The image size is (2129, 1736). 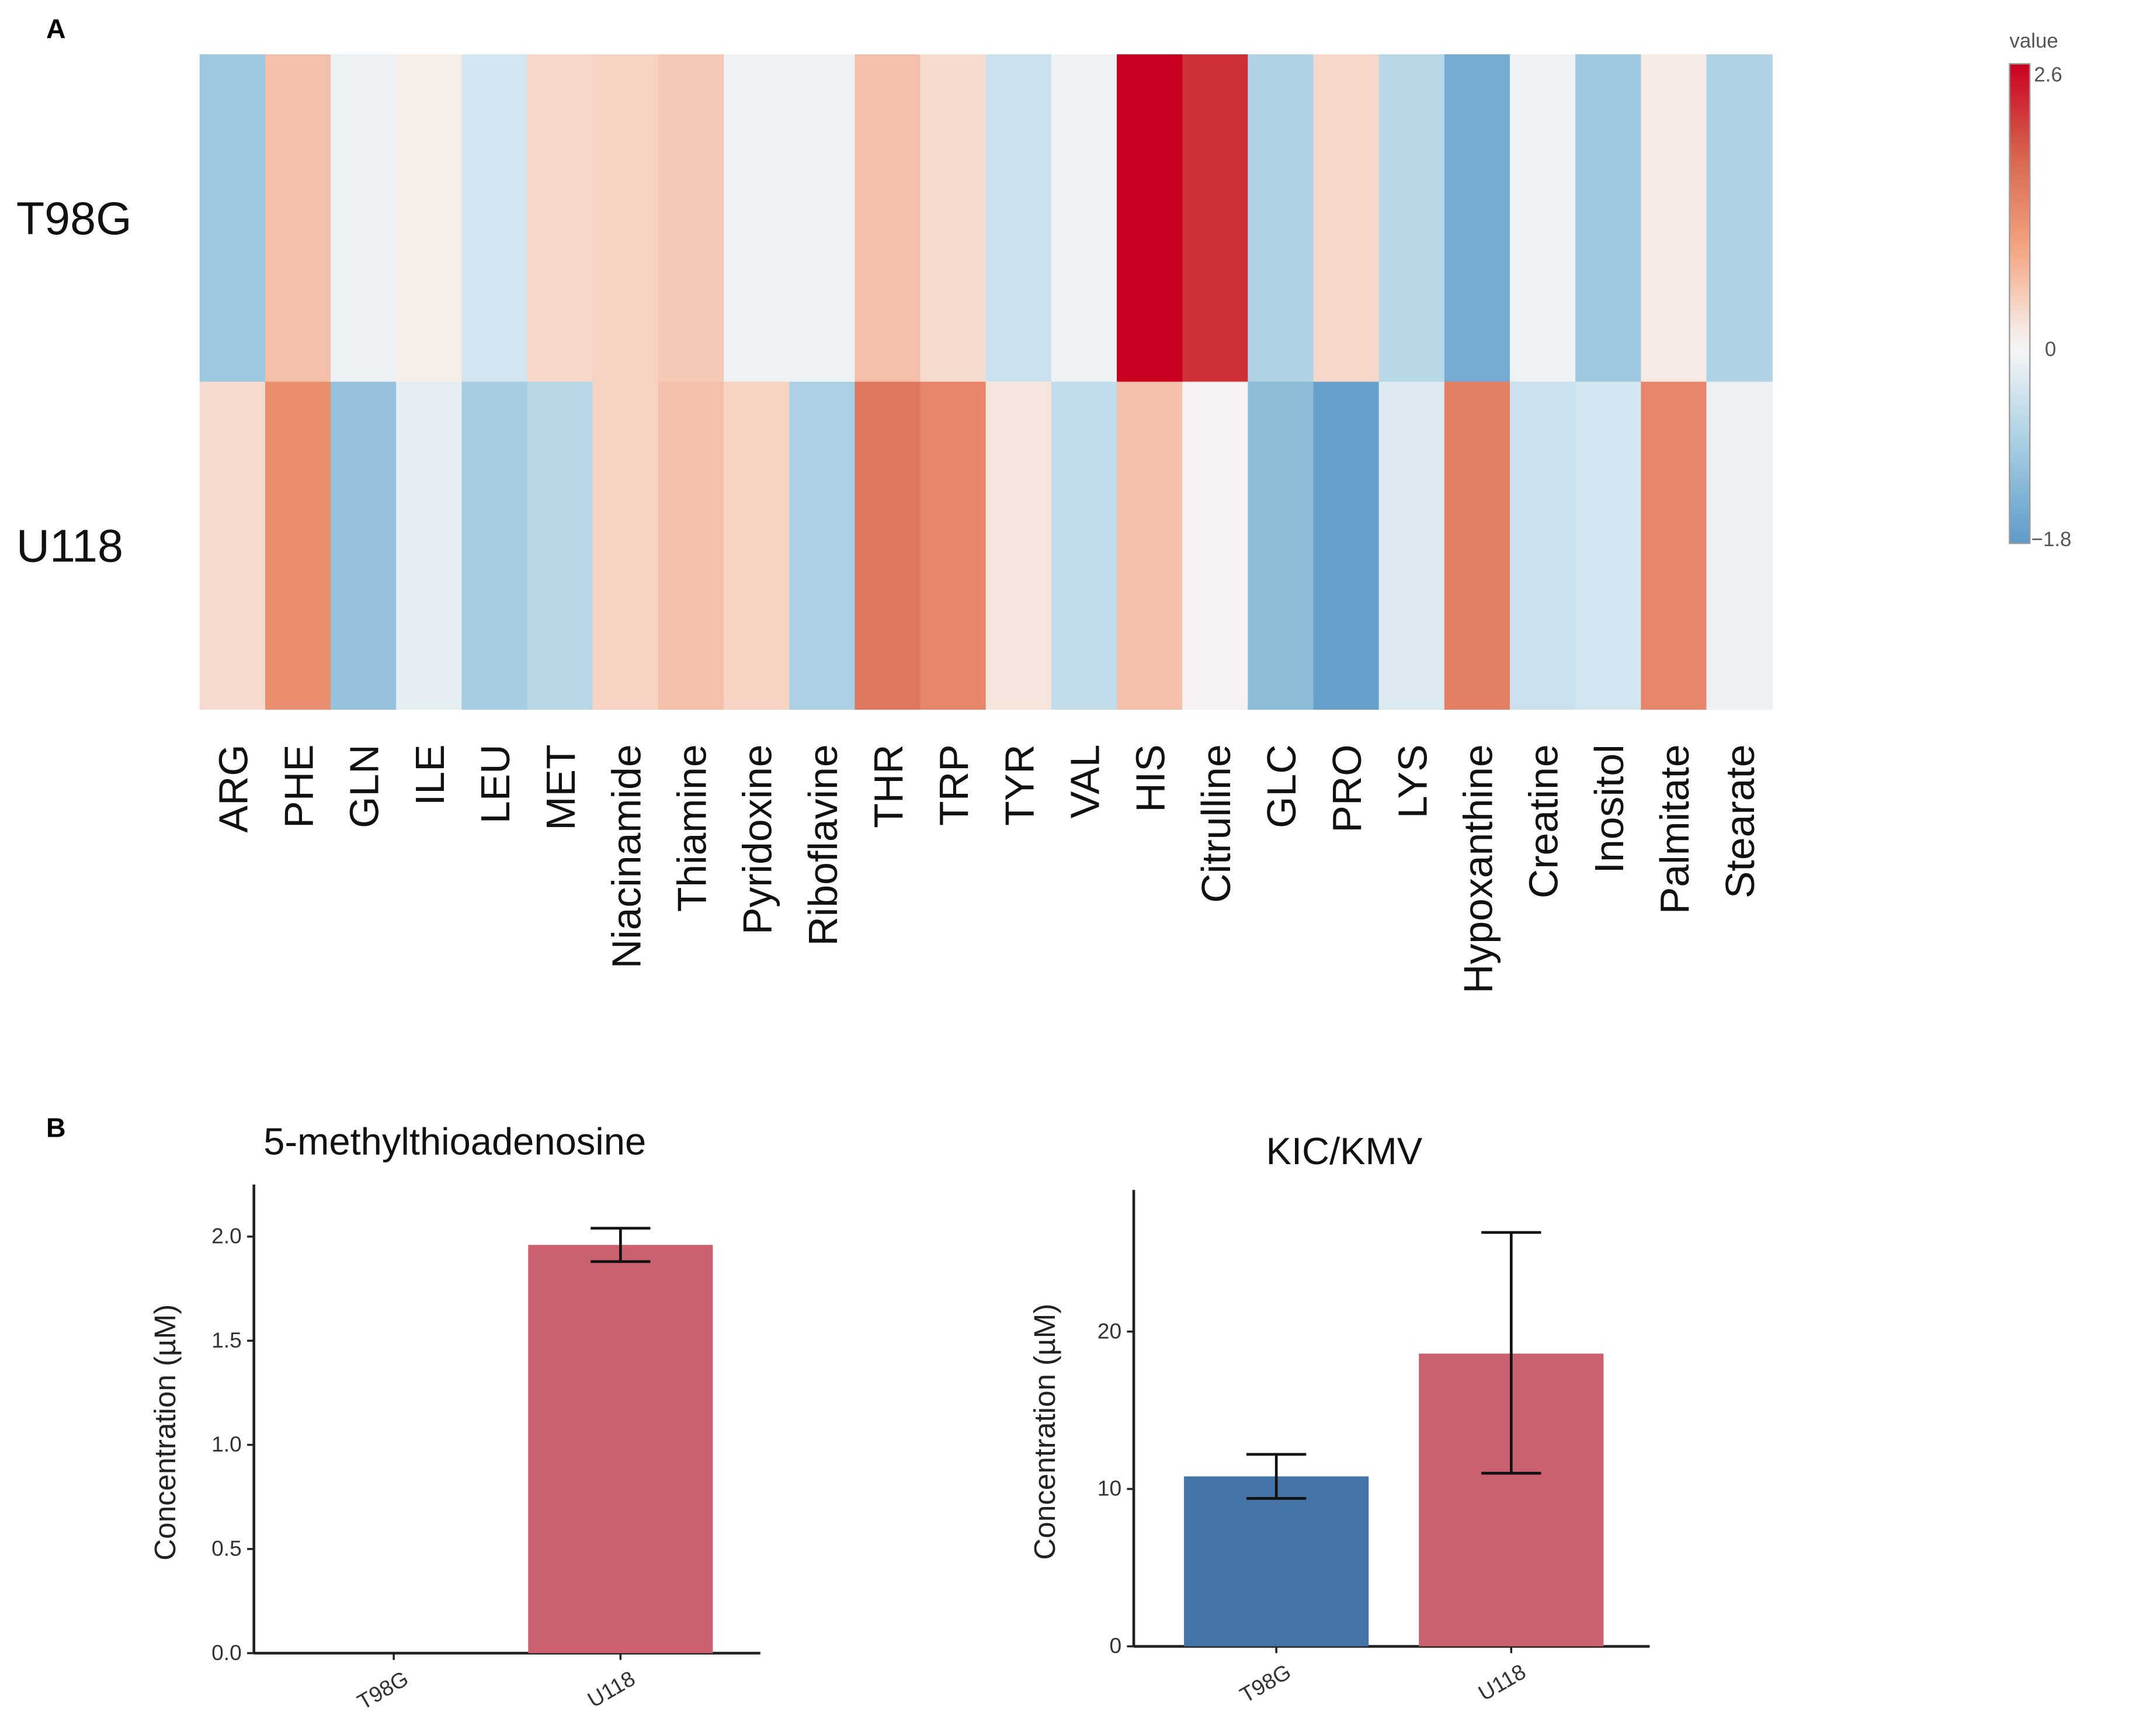 What do you see at coordinates (1109, 1330) in the screenshot?
I see `y-tick-label: 20` at bounding box center [1109, 1330].